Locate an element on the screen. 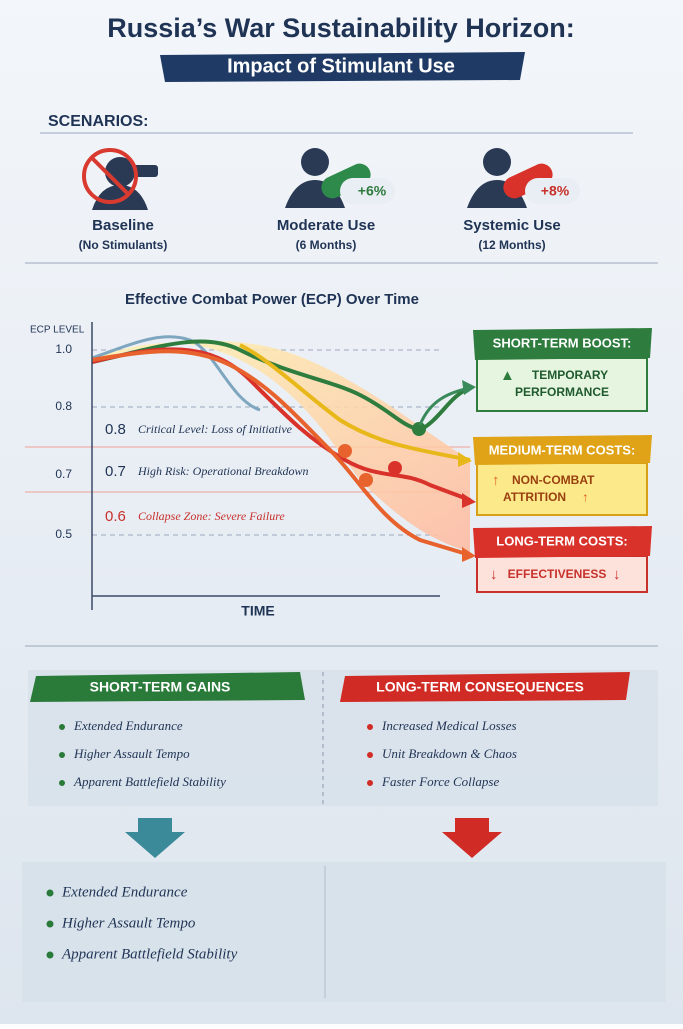 This screenshot has width=683, height=1029. moderate-curve is located at coordinates (281, 386).